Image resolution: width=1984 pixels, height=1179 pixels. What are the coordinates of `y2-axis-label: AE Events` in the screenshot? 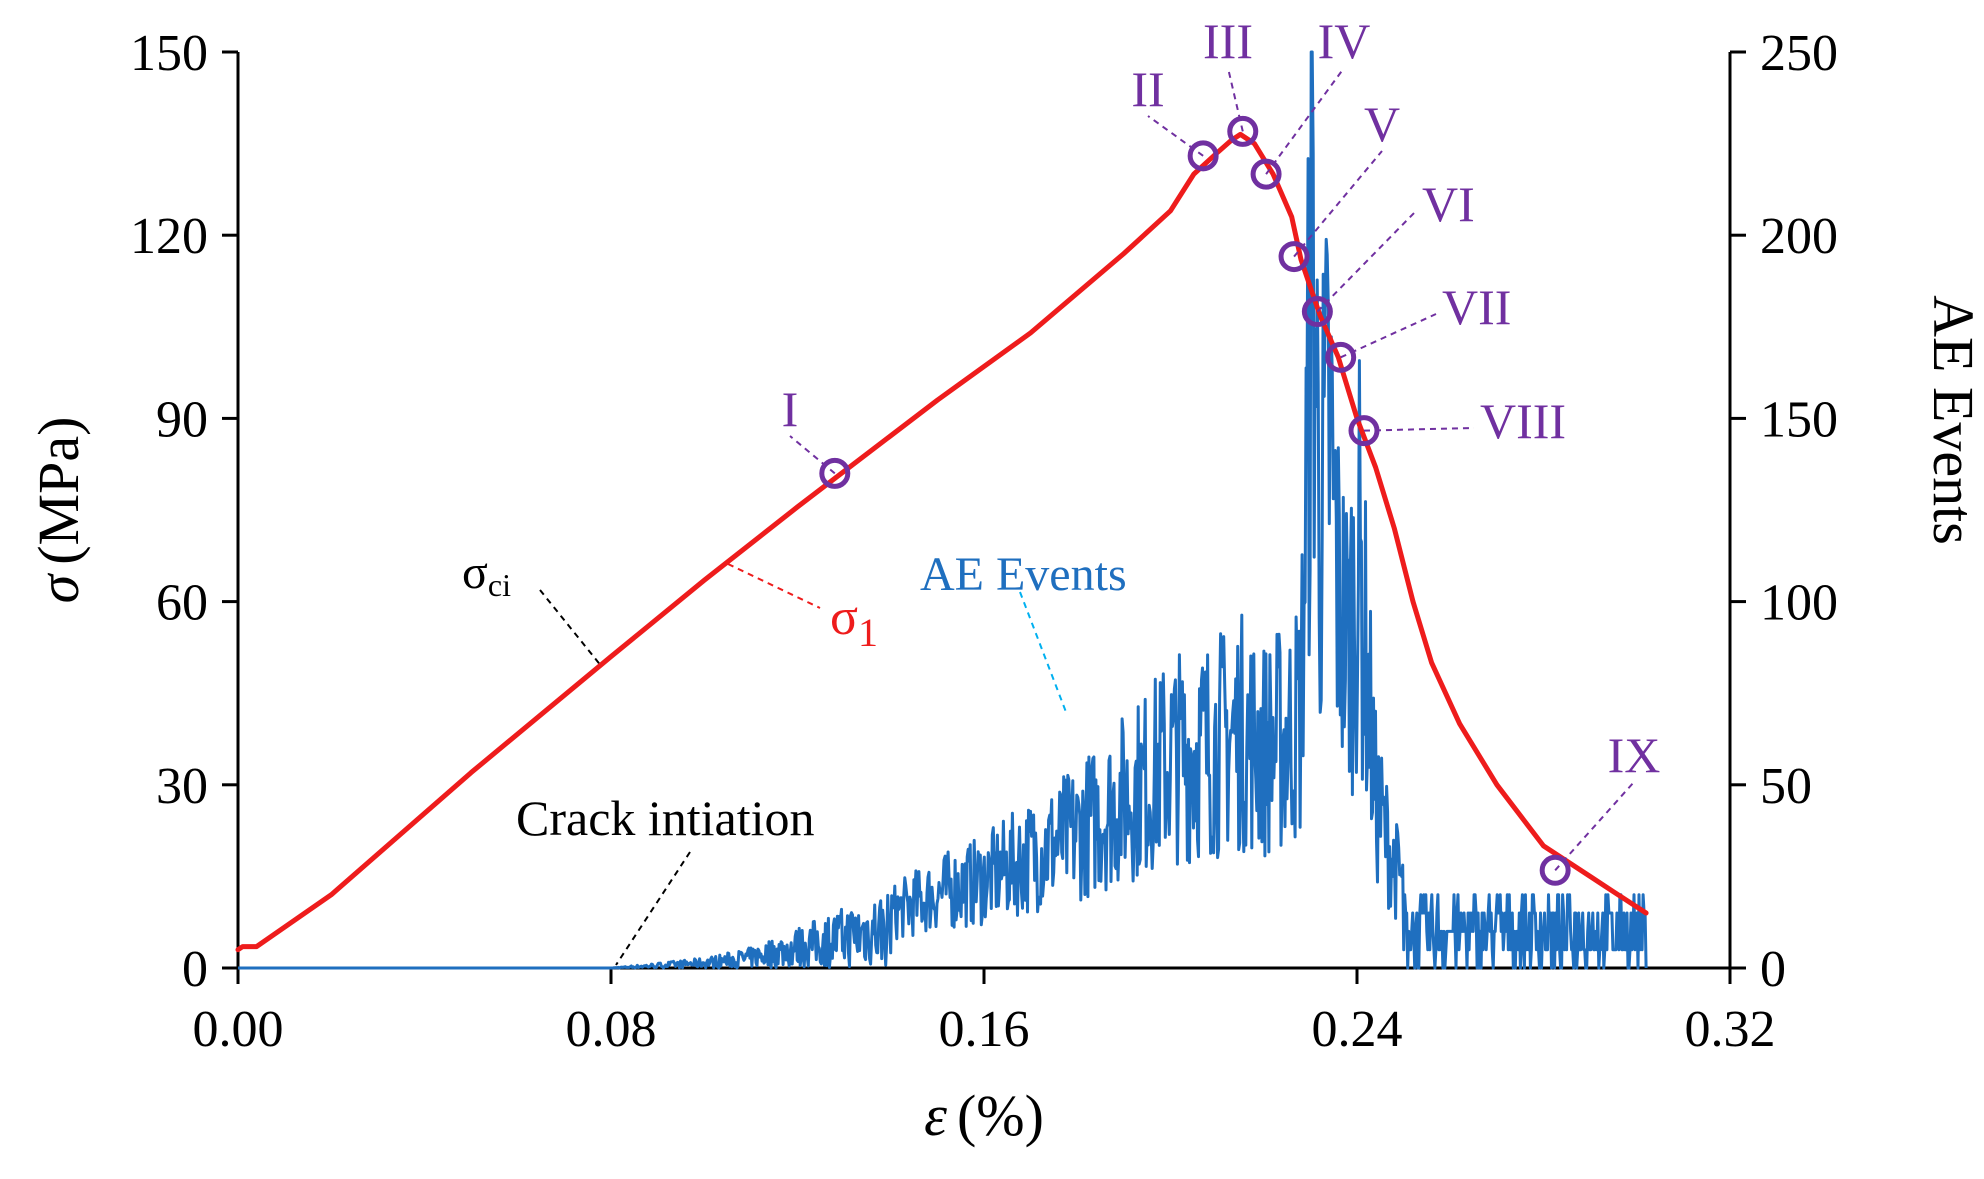 It's located at (1952, 420).